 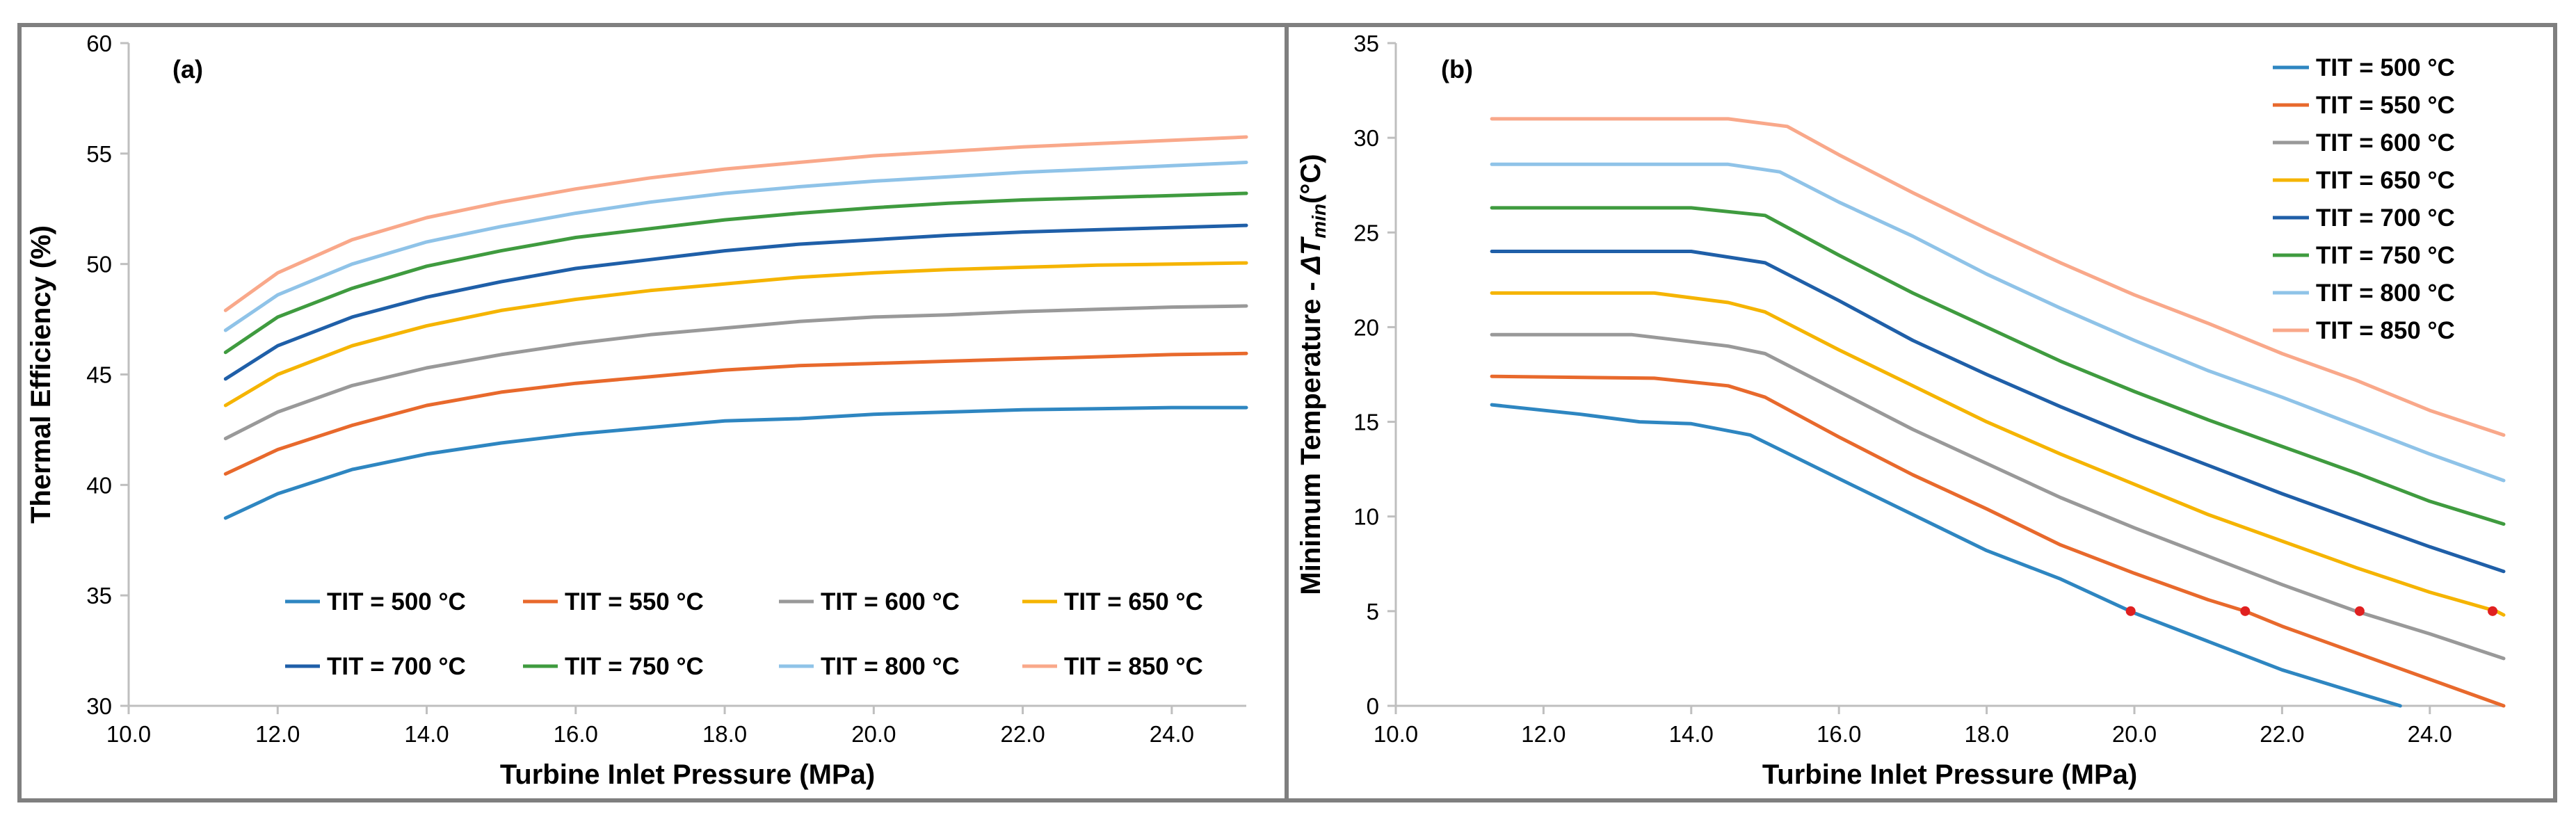 I want to click on panel-b-x-axis-title: Turbine Inlet Pressure (MPa), so click(x=1949, y=775).